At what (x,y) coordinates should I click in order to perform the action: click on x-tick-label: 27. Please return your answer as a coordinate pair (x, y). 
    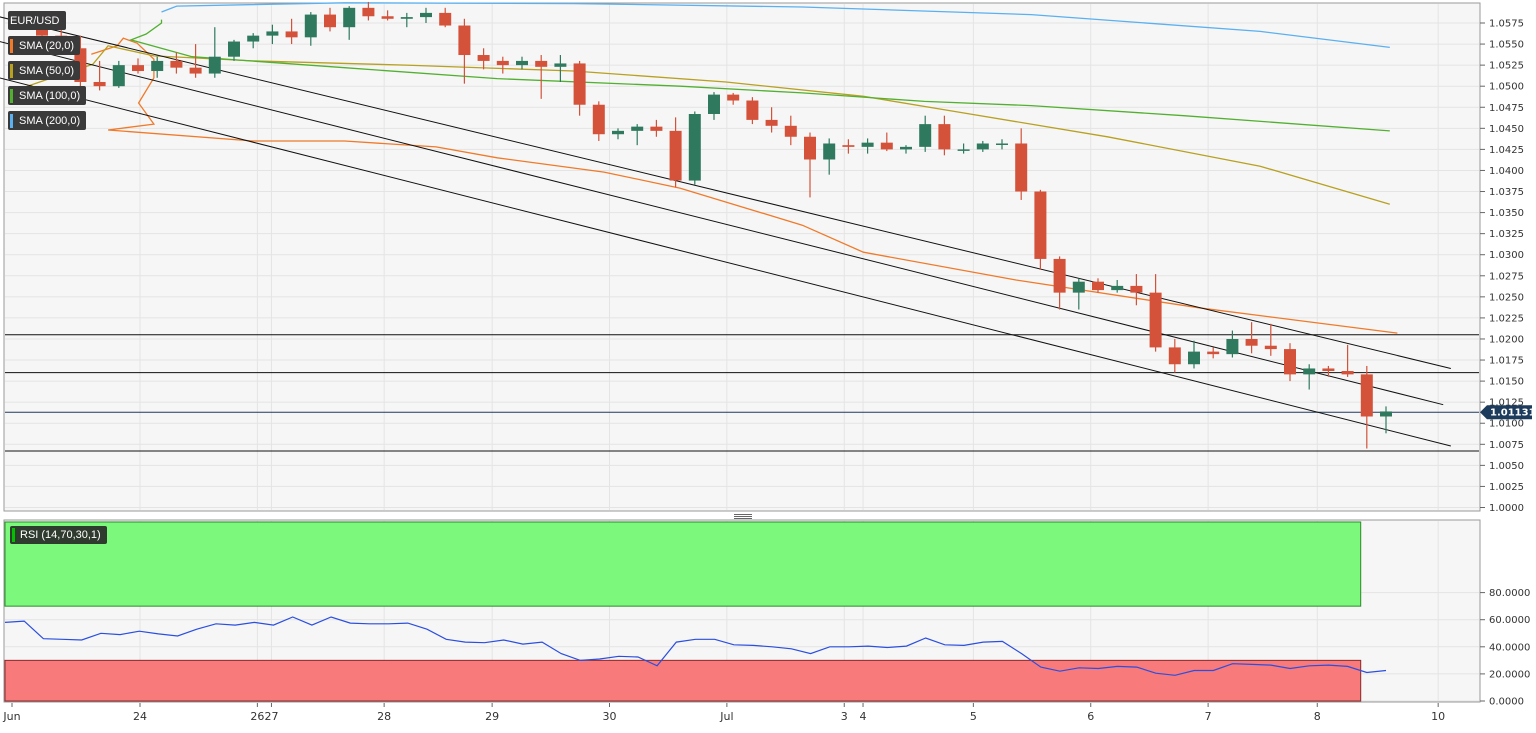
    Looking at the image, I should click on (271, 716).